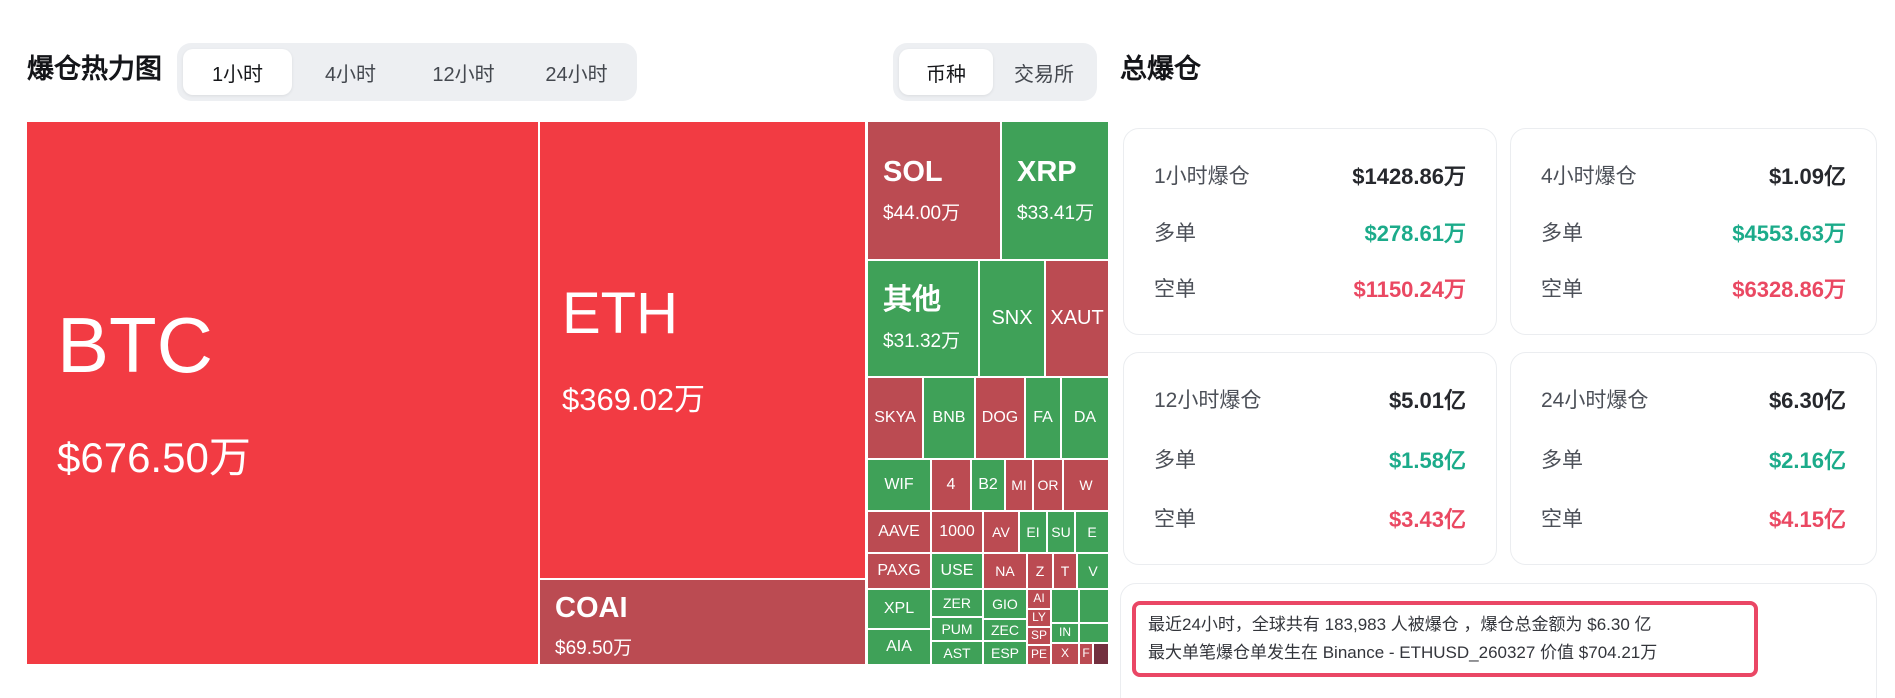  What do you see at coordinates (951, 485) in the screenshot?
I see `treemap-cell-4: 4` at bounding box center [951, 485].